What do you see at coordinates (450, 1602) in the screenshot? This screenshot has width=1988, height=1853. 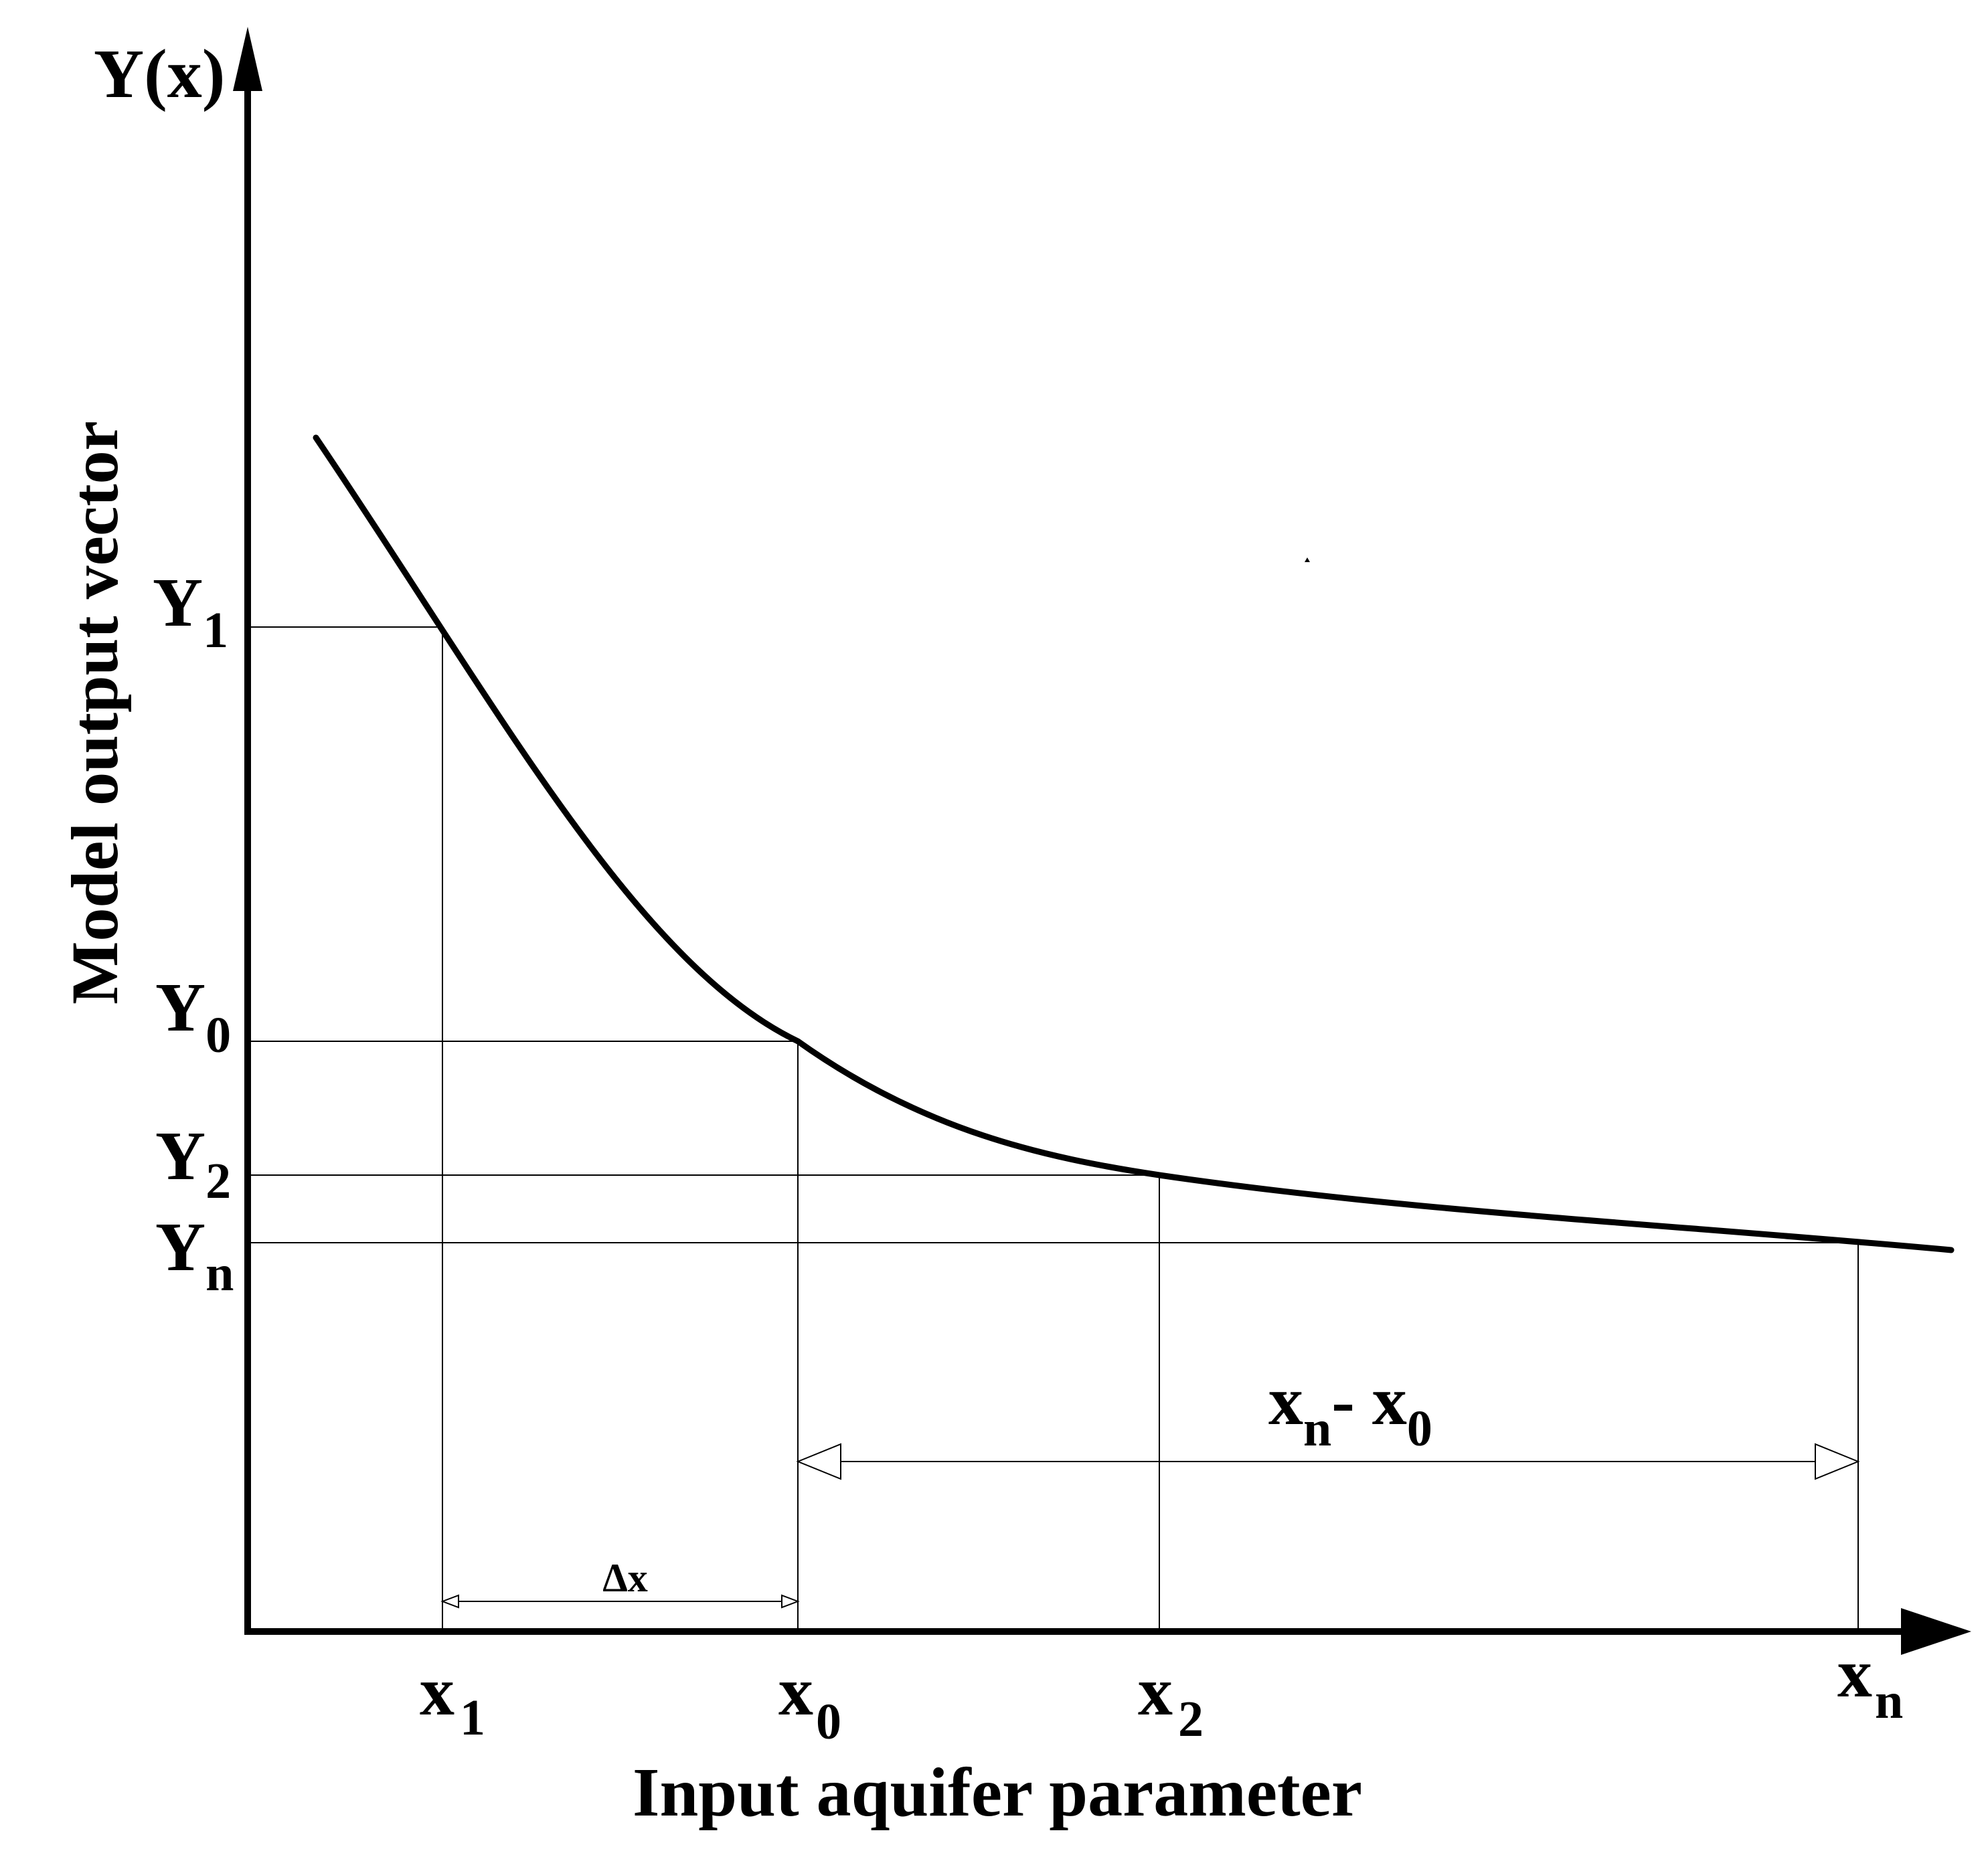 I see `delta-x-arrow-left` at bounding box center [450, 1602].